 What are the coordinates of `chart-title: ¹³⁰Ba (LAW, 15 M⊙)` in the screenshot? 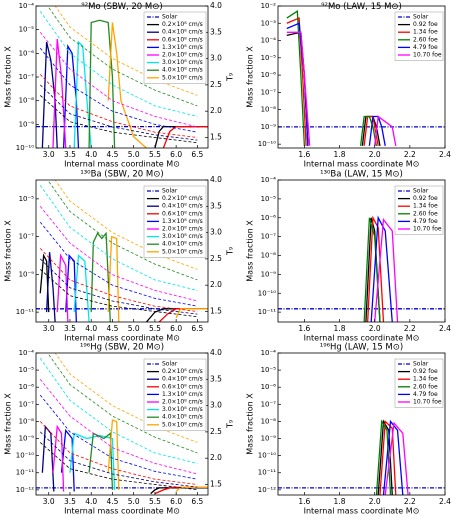 It's located at (361, 175).